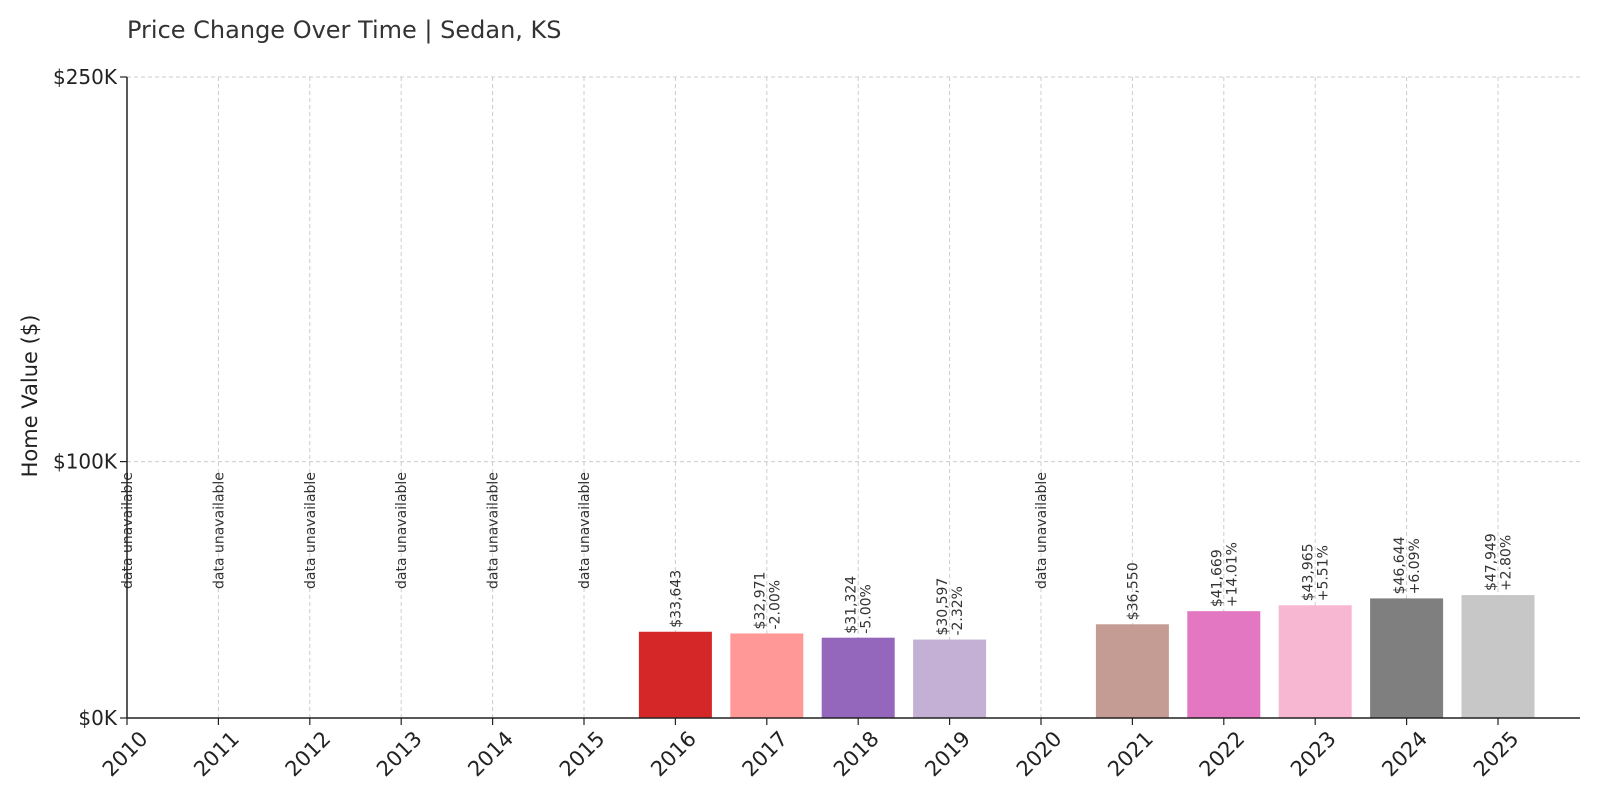 This screenshot has height=800, width=1600. Describe the element at coordinates (1309, 572) in the screenshot. I see `bar-value-label: $43,965` at that location.